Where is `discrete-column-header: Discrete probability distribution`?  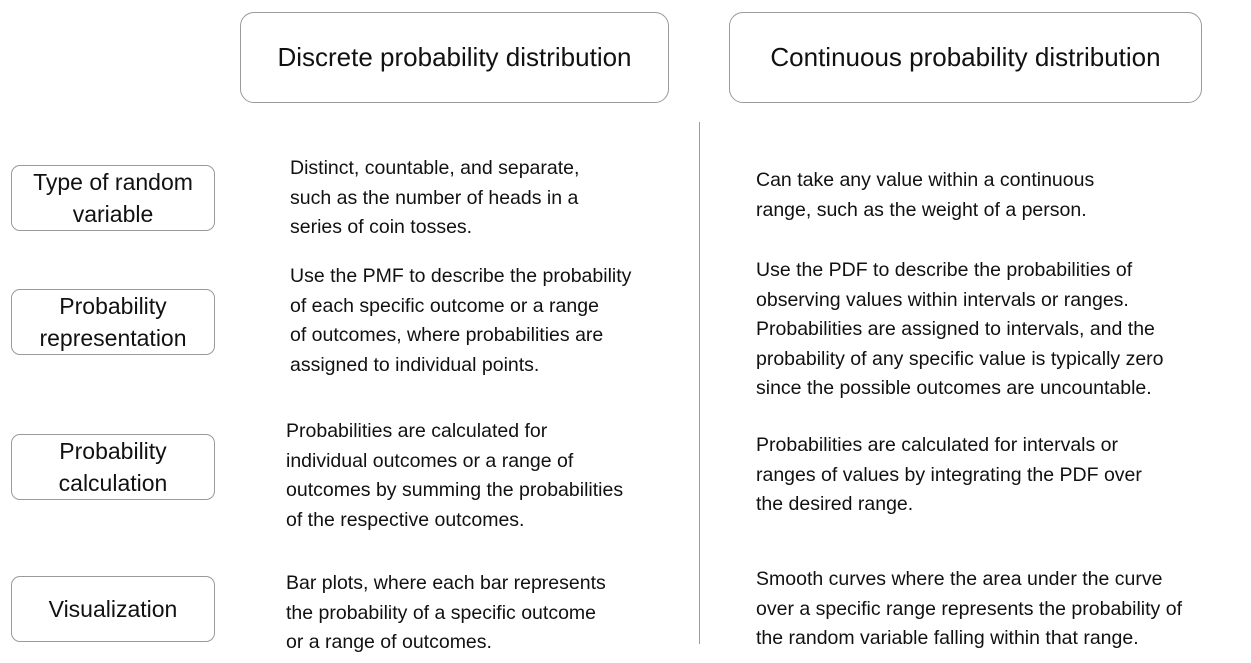
discrete-column-header: Discrete probability distribution is located at coordinates (454, 57).